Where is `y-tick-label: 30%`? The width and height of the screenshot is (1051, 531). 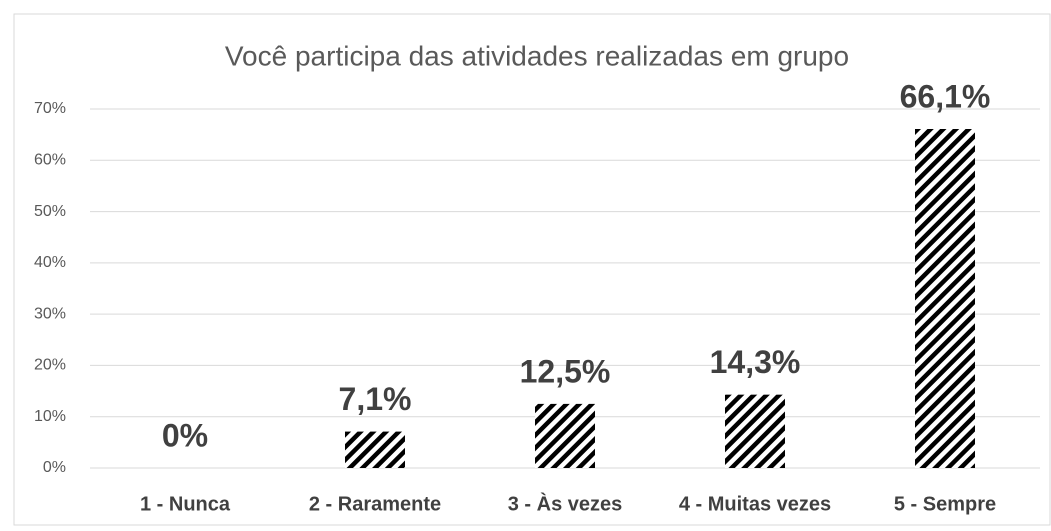
y-tick-label: 30% is located at coordinates (50, 313).